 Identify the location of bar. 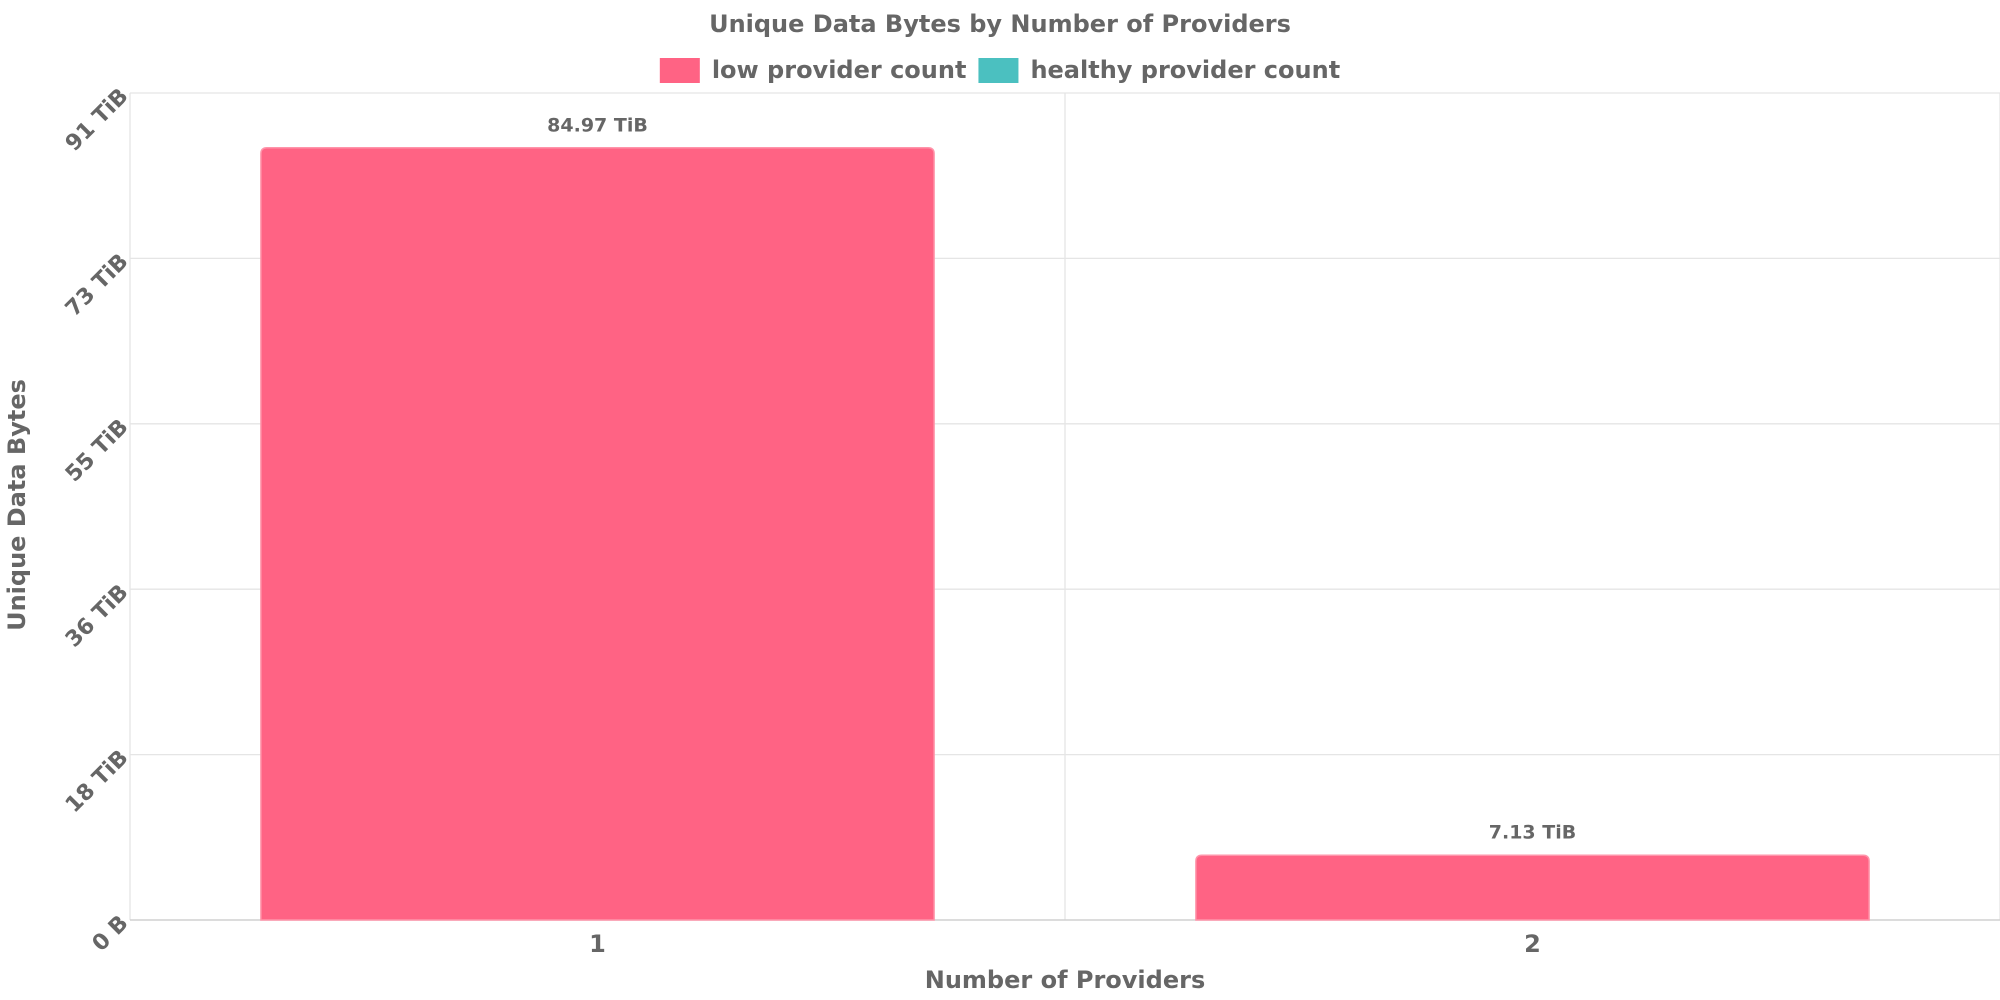
(1532, 887).